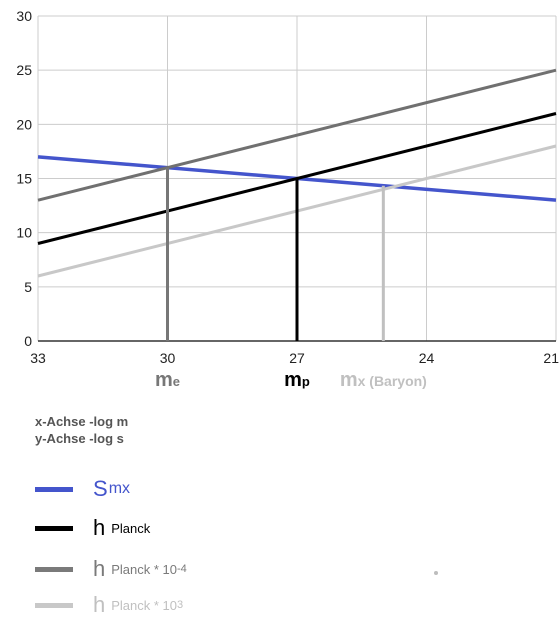  Describe the element at coordinates (131, 528) in the screenshot. I see `legend-sub-h-planck: Planck` at that location.